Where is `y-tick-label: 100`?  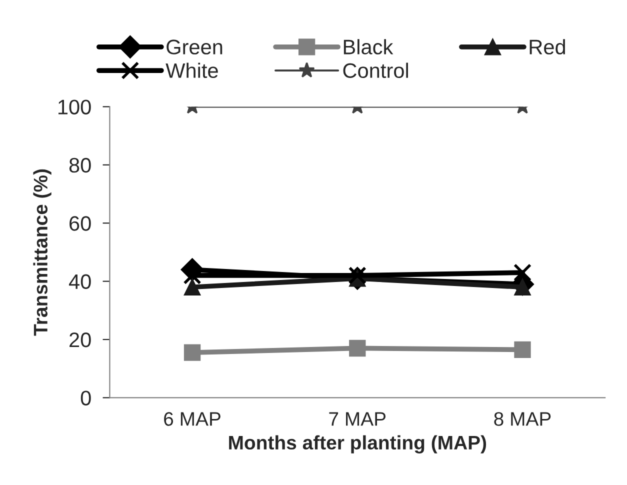
y-tick-label: 100 is located at coordinates (74, 107).